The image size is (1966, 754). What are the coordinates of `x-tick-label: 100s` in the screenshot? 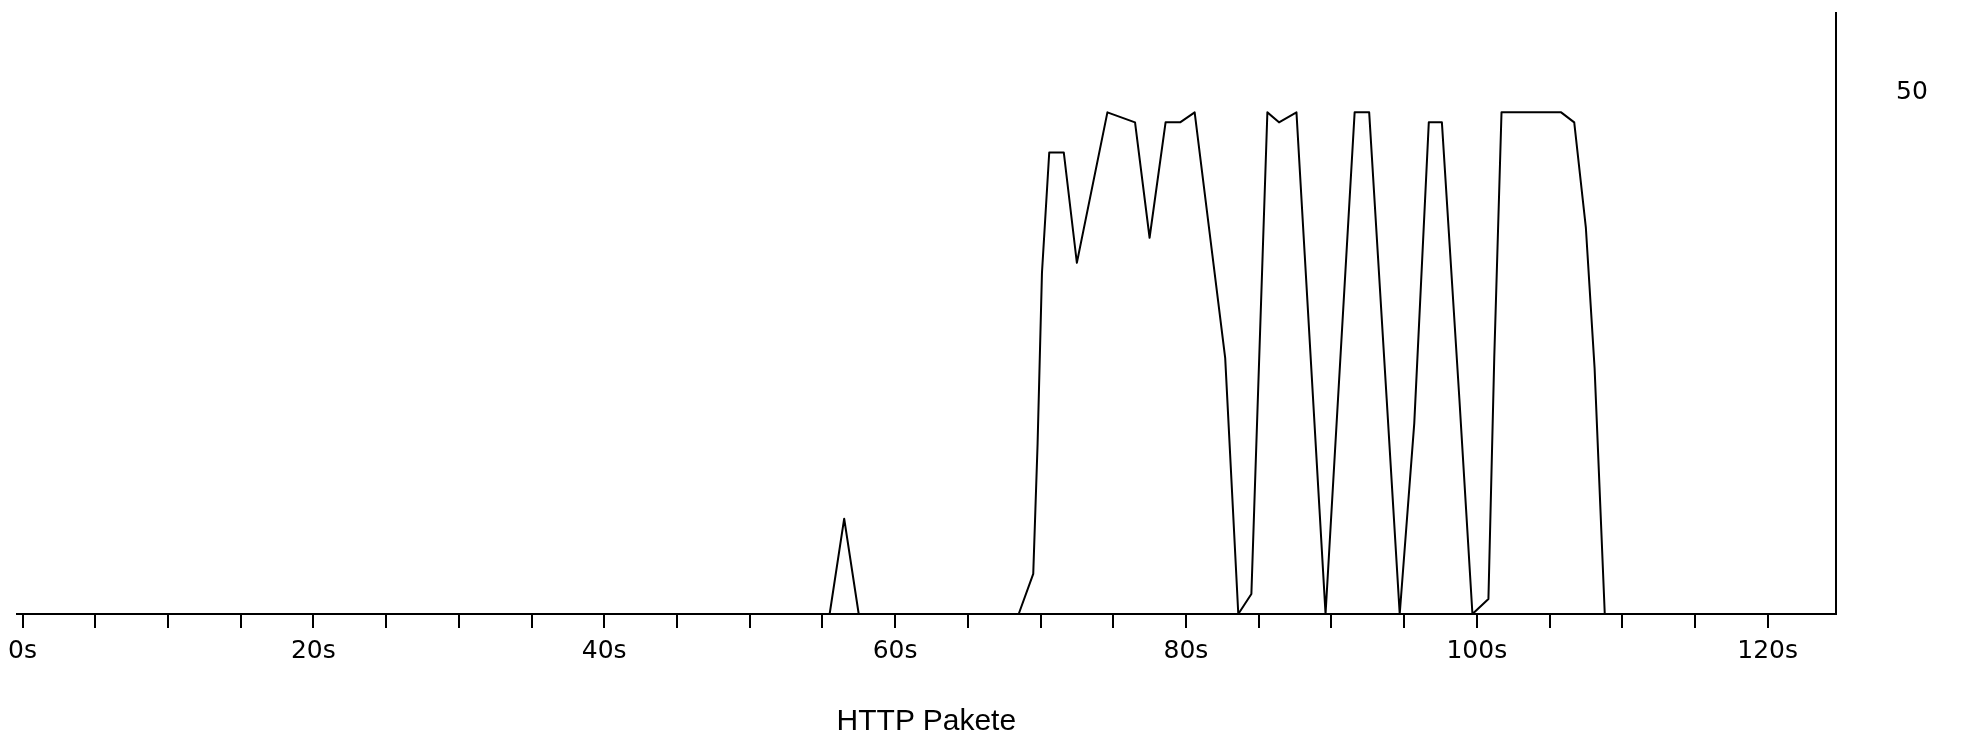 It's located at (1477, 649).